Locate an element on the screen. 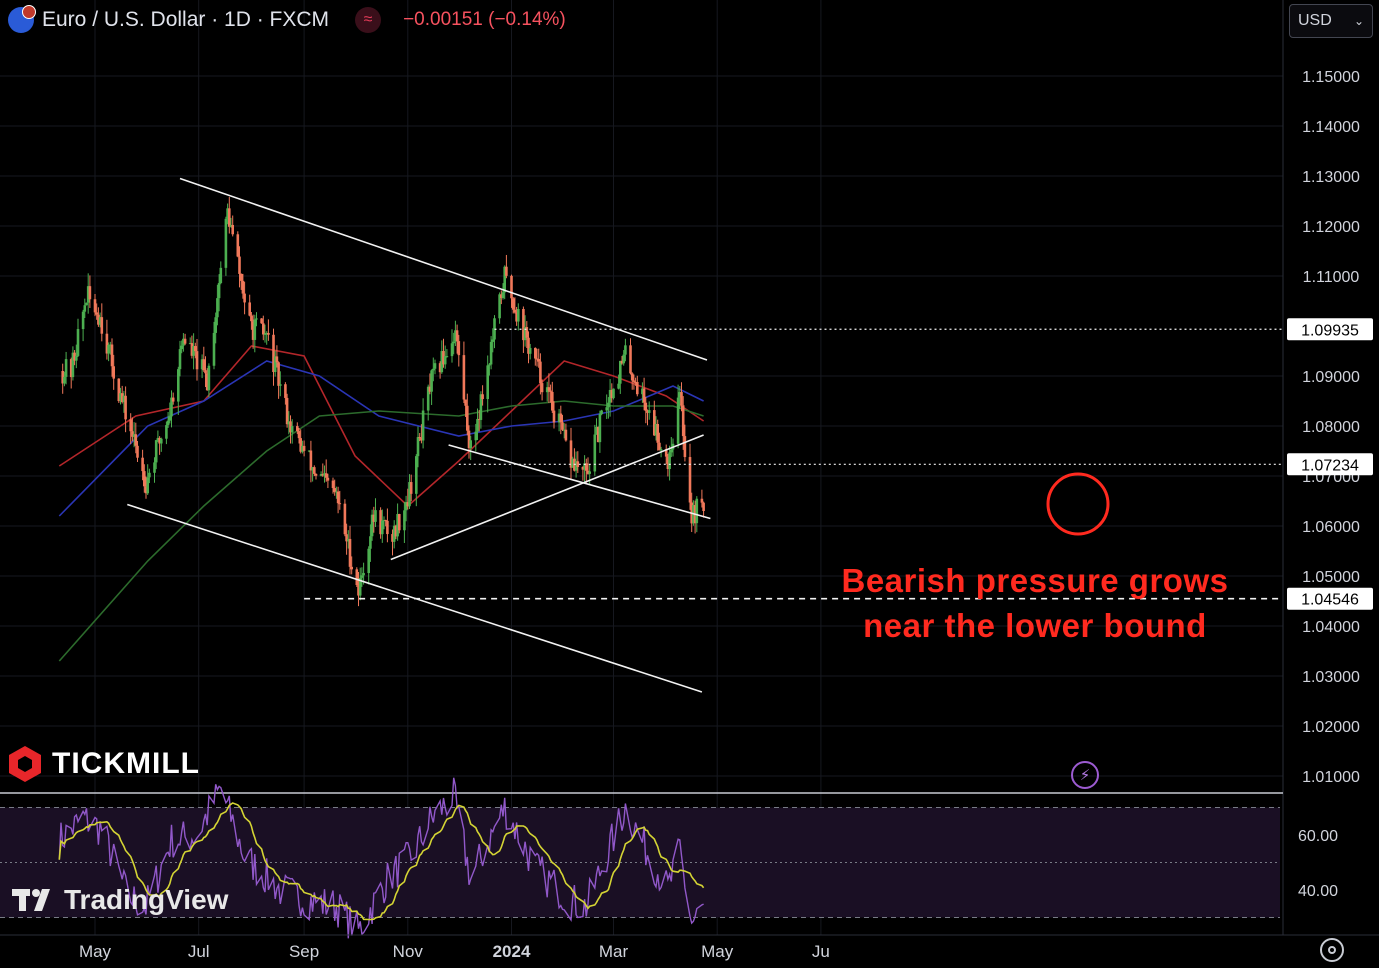  price-label-tag: 1.04546 is located at coordinates (1330, 598).